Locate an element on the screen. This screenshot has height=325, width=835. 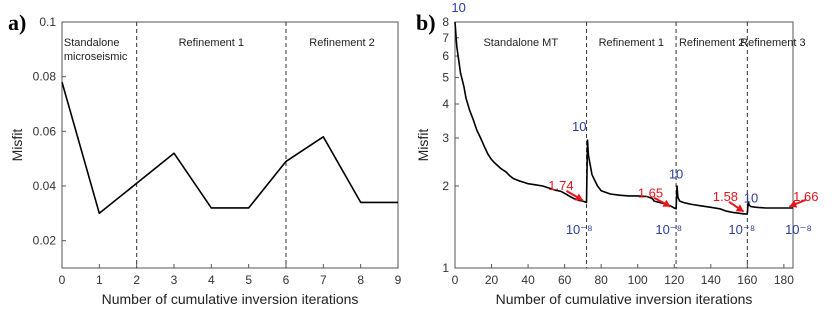
x-tick-label: 3 is located at coordinates (174, 280).